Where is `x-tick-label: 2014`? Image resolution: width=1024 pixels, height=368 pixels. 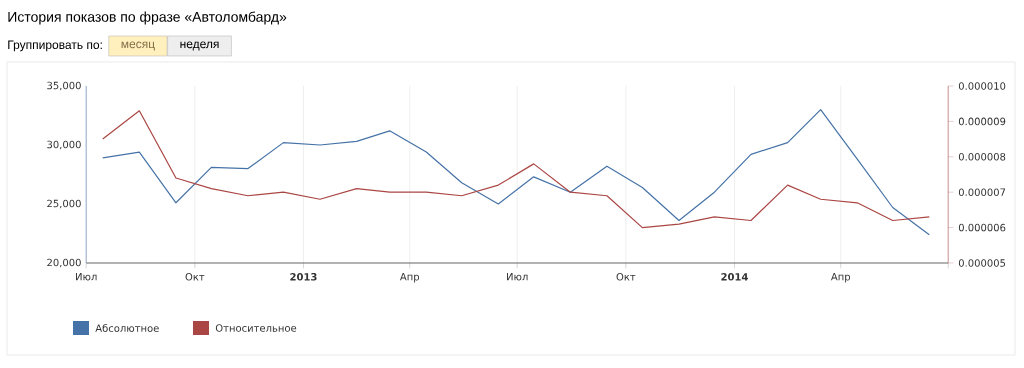 x-tick-label: 2014 is located at coordinates (734, 277).